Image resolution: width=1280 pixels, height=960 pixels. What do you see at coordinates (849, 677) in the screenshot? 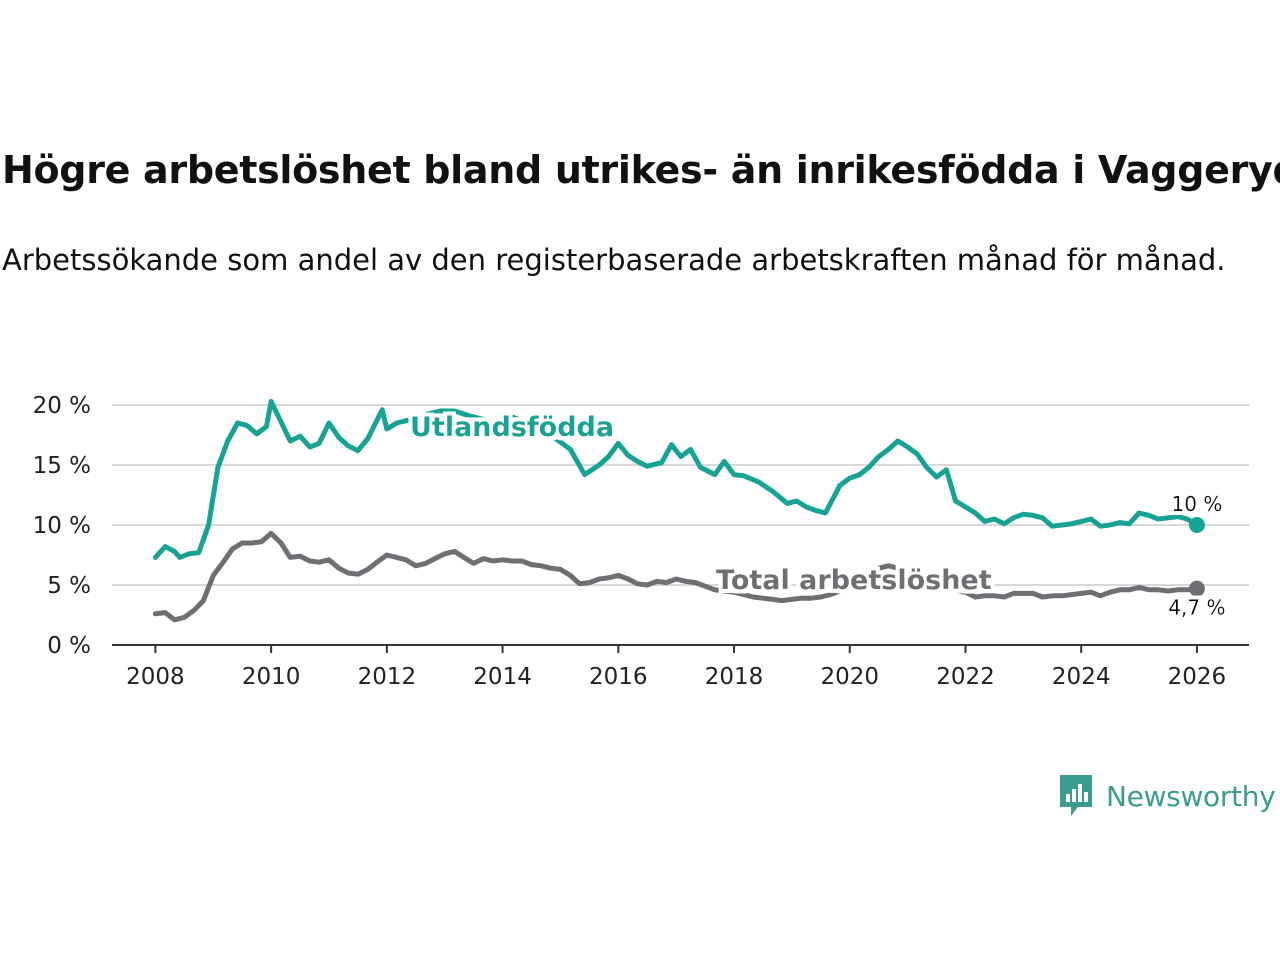
I see `x-tick-label: 2020` at bounding box center [849, 677].